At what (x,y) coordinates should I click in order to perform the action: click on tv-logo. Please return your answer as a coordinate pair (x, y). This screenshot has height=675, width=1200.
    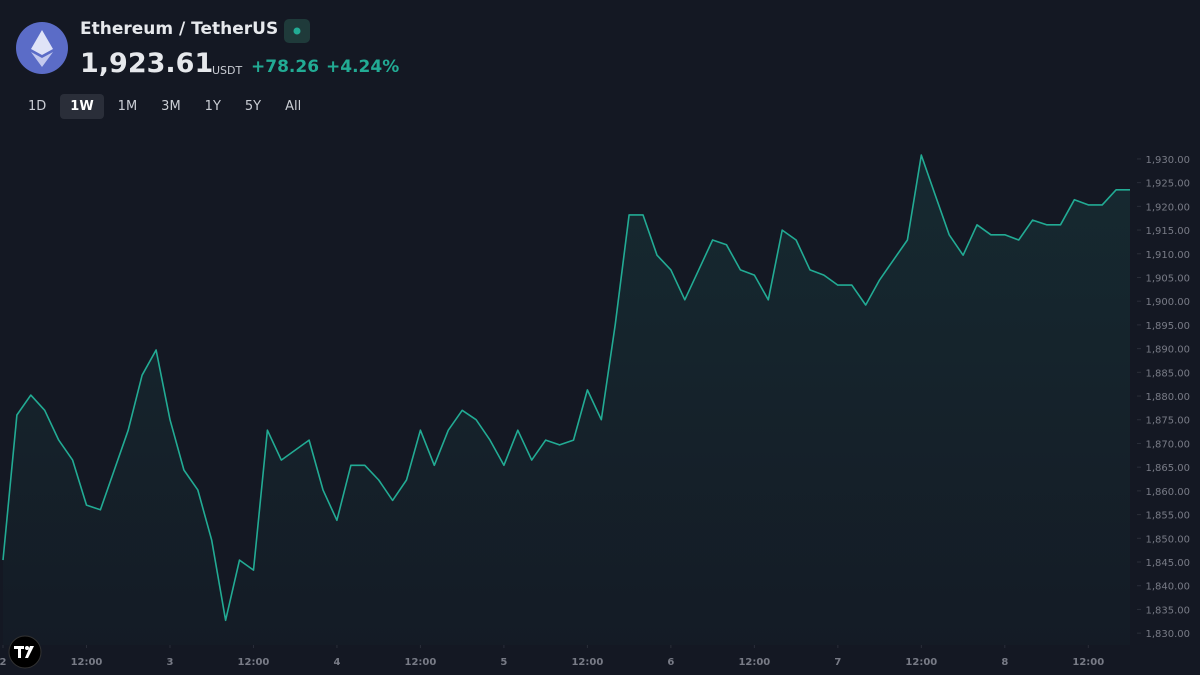
    Looking at the image, I should click on (25, 652).